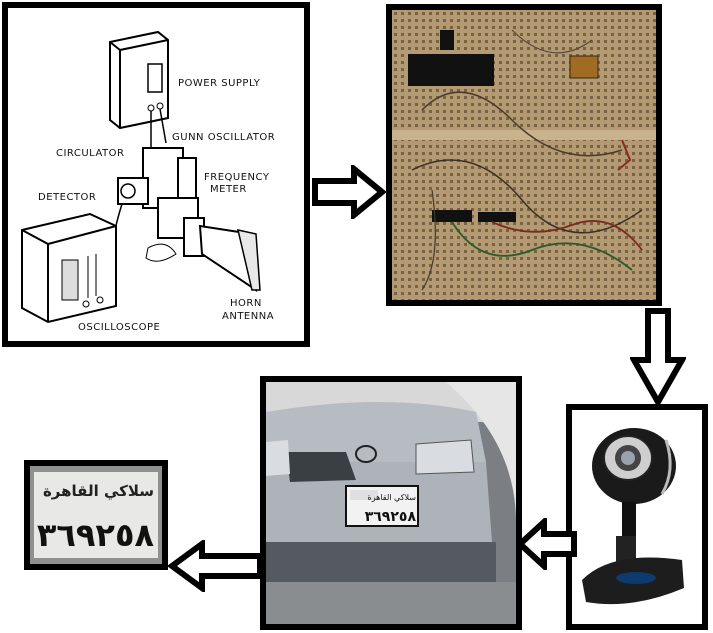  Describe the element at coordinates (248, 316) in the screenshot. I see `label-antenna: ANTENNA` at that location.